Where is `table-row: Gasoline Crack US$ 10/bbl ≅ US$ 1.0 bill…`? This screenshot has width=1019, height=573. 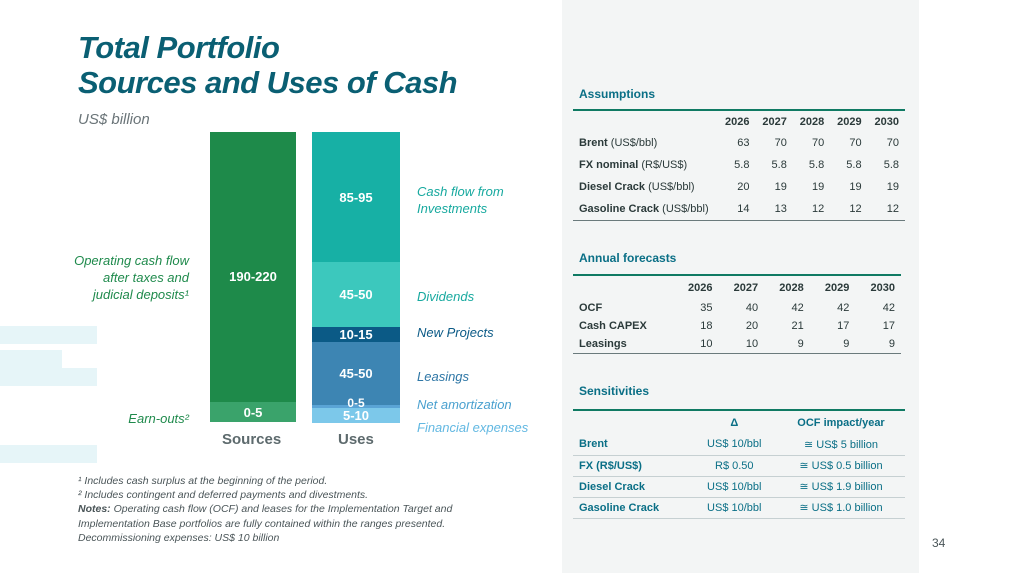
table-row: Gasoline Crack US$ 10/bbl ≅ US$ 1.0 bill… is located at coordinates (739, 508).